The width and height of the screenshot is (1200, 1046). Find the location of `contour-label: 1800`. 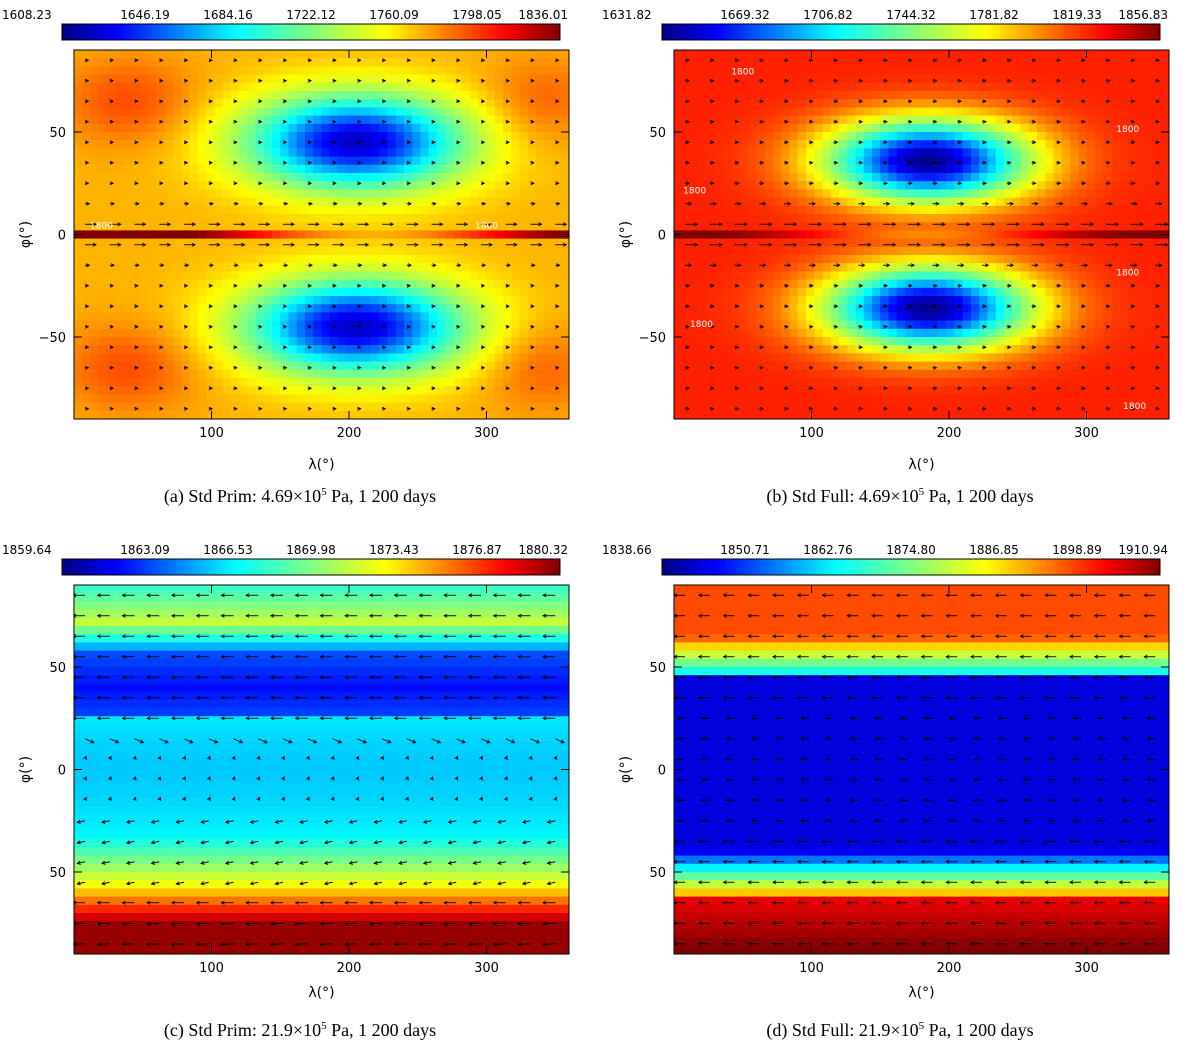

contour-label: 1800 is located at coordinates (486, 226).